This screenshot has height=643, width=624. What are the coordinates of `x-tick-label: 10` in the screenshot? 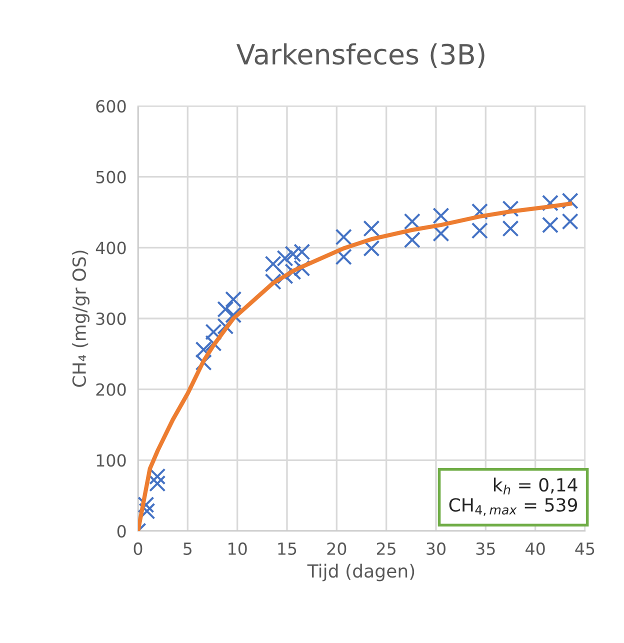 It's located at (237, 549).